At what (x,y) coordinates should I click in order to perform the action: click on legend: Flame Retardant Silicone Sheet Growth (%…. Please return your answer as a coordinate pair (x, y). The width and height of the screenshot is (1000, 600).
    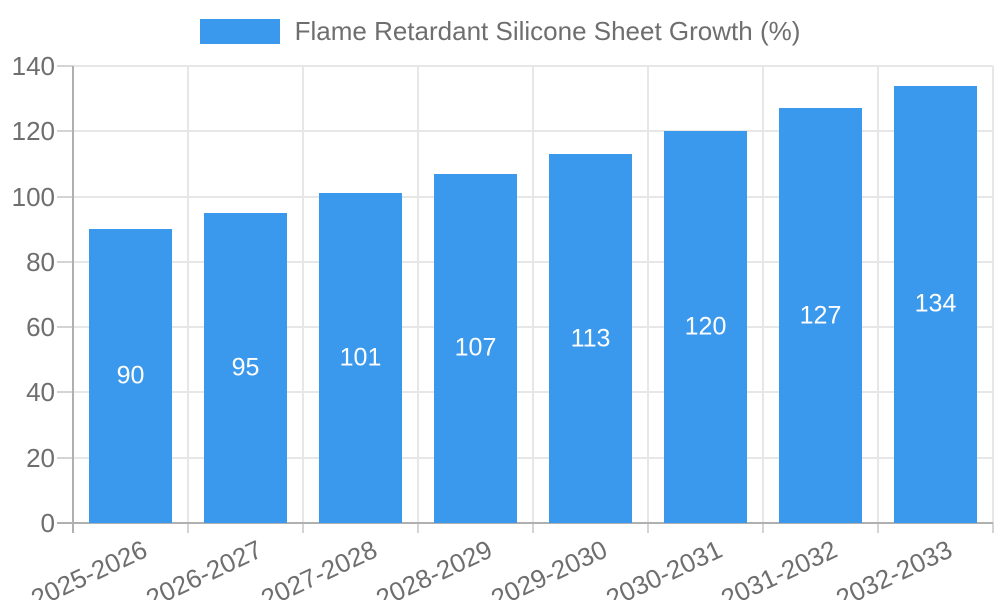
    Looking at the image, I should click on (500, 31).